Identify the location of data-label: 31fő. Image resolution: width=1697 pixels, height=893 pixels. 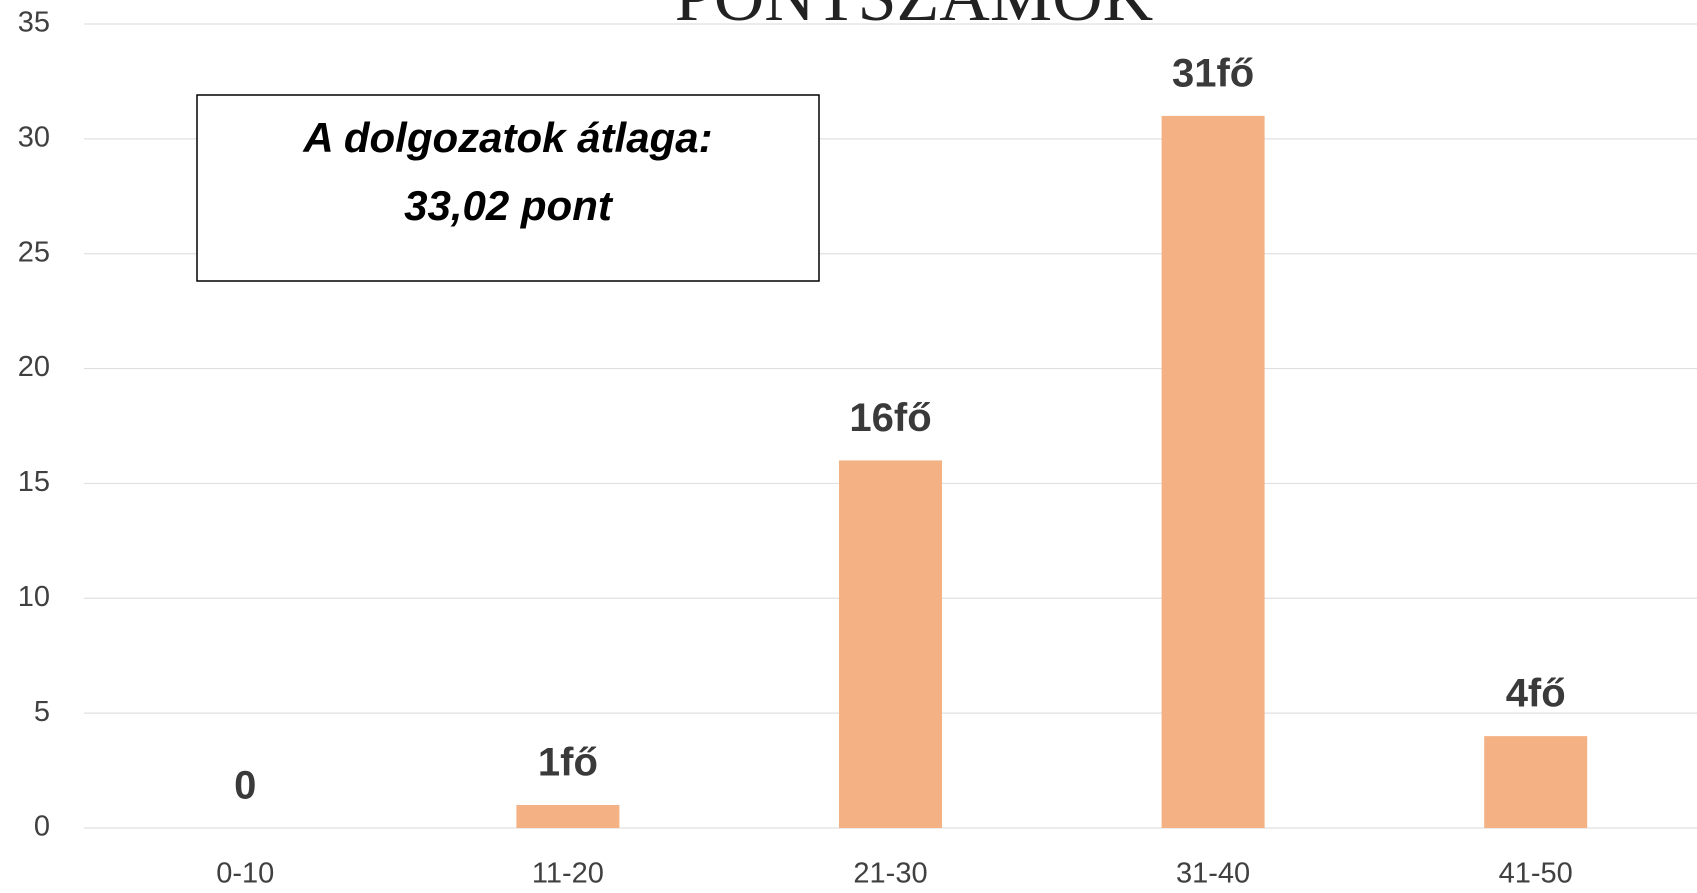
(1213, 73).